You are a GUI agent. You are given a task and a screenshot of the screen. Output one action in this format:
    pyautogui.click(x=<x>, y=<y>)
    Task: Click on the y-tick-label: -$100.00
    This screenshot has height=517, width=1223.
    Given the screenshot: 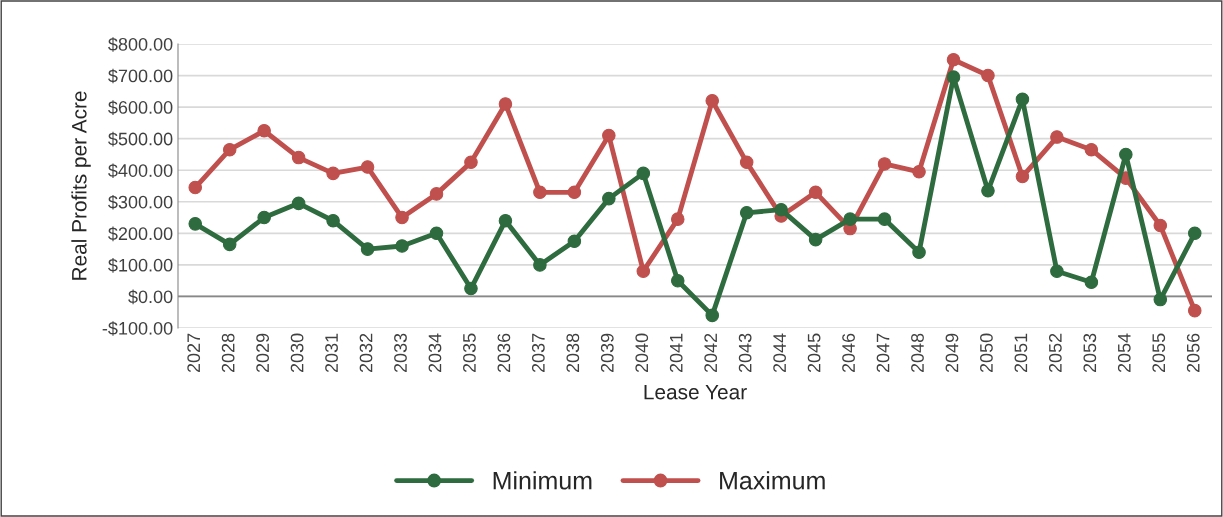 What is the action you would take?
    pyautogui.click(x=137, y=328)
    